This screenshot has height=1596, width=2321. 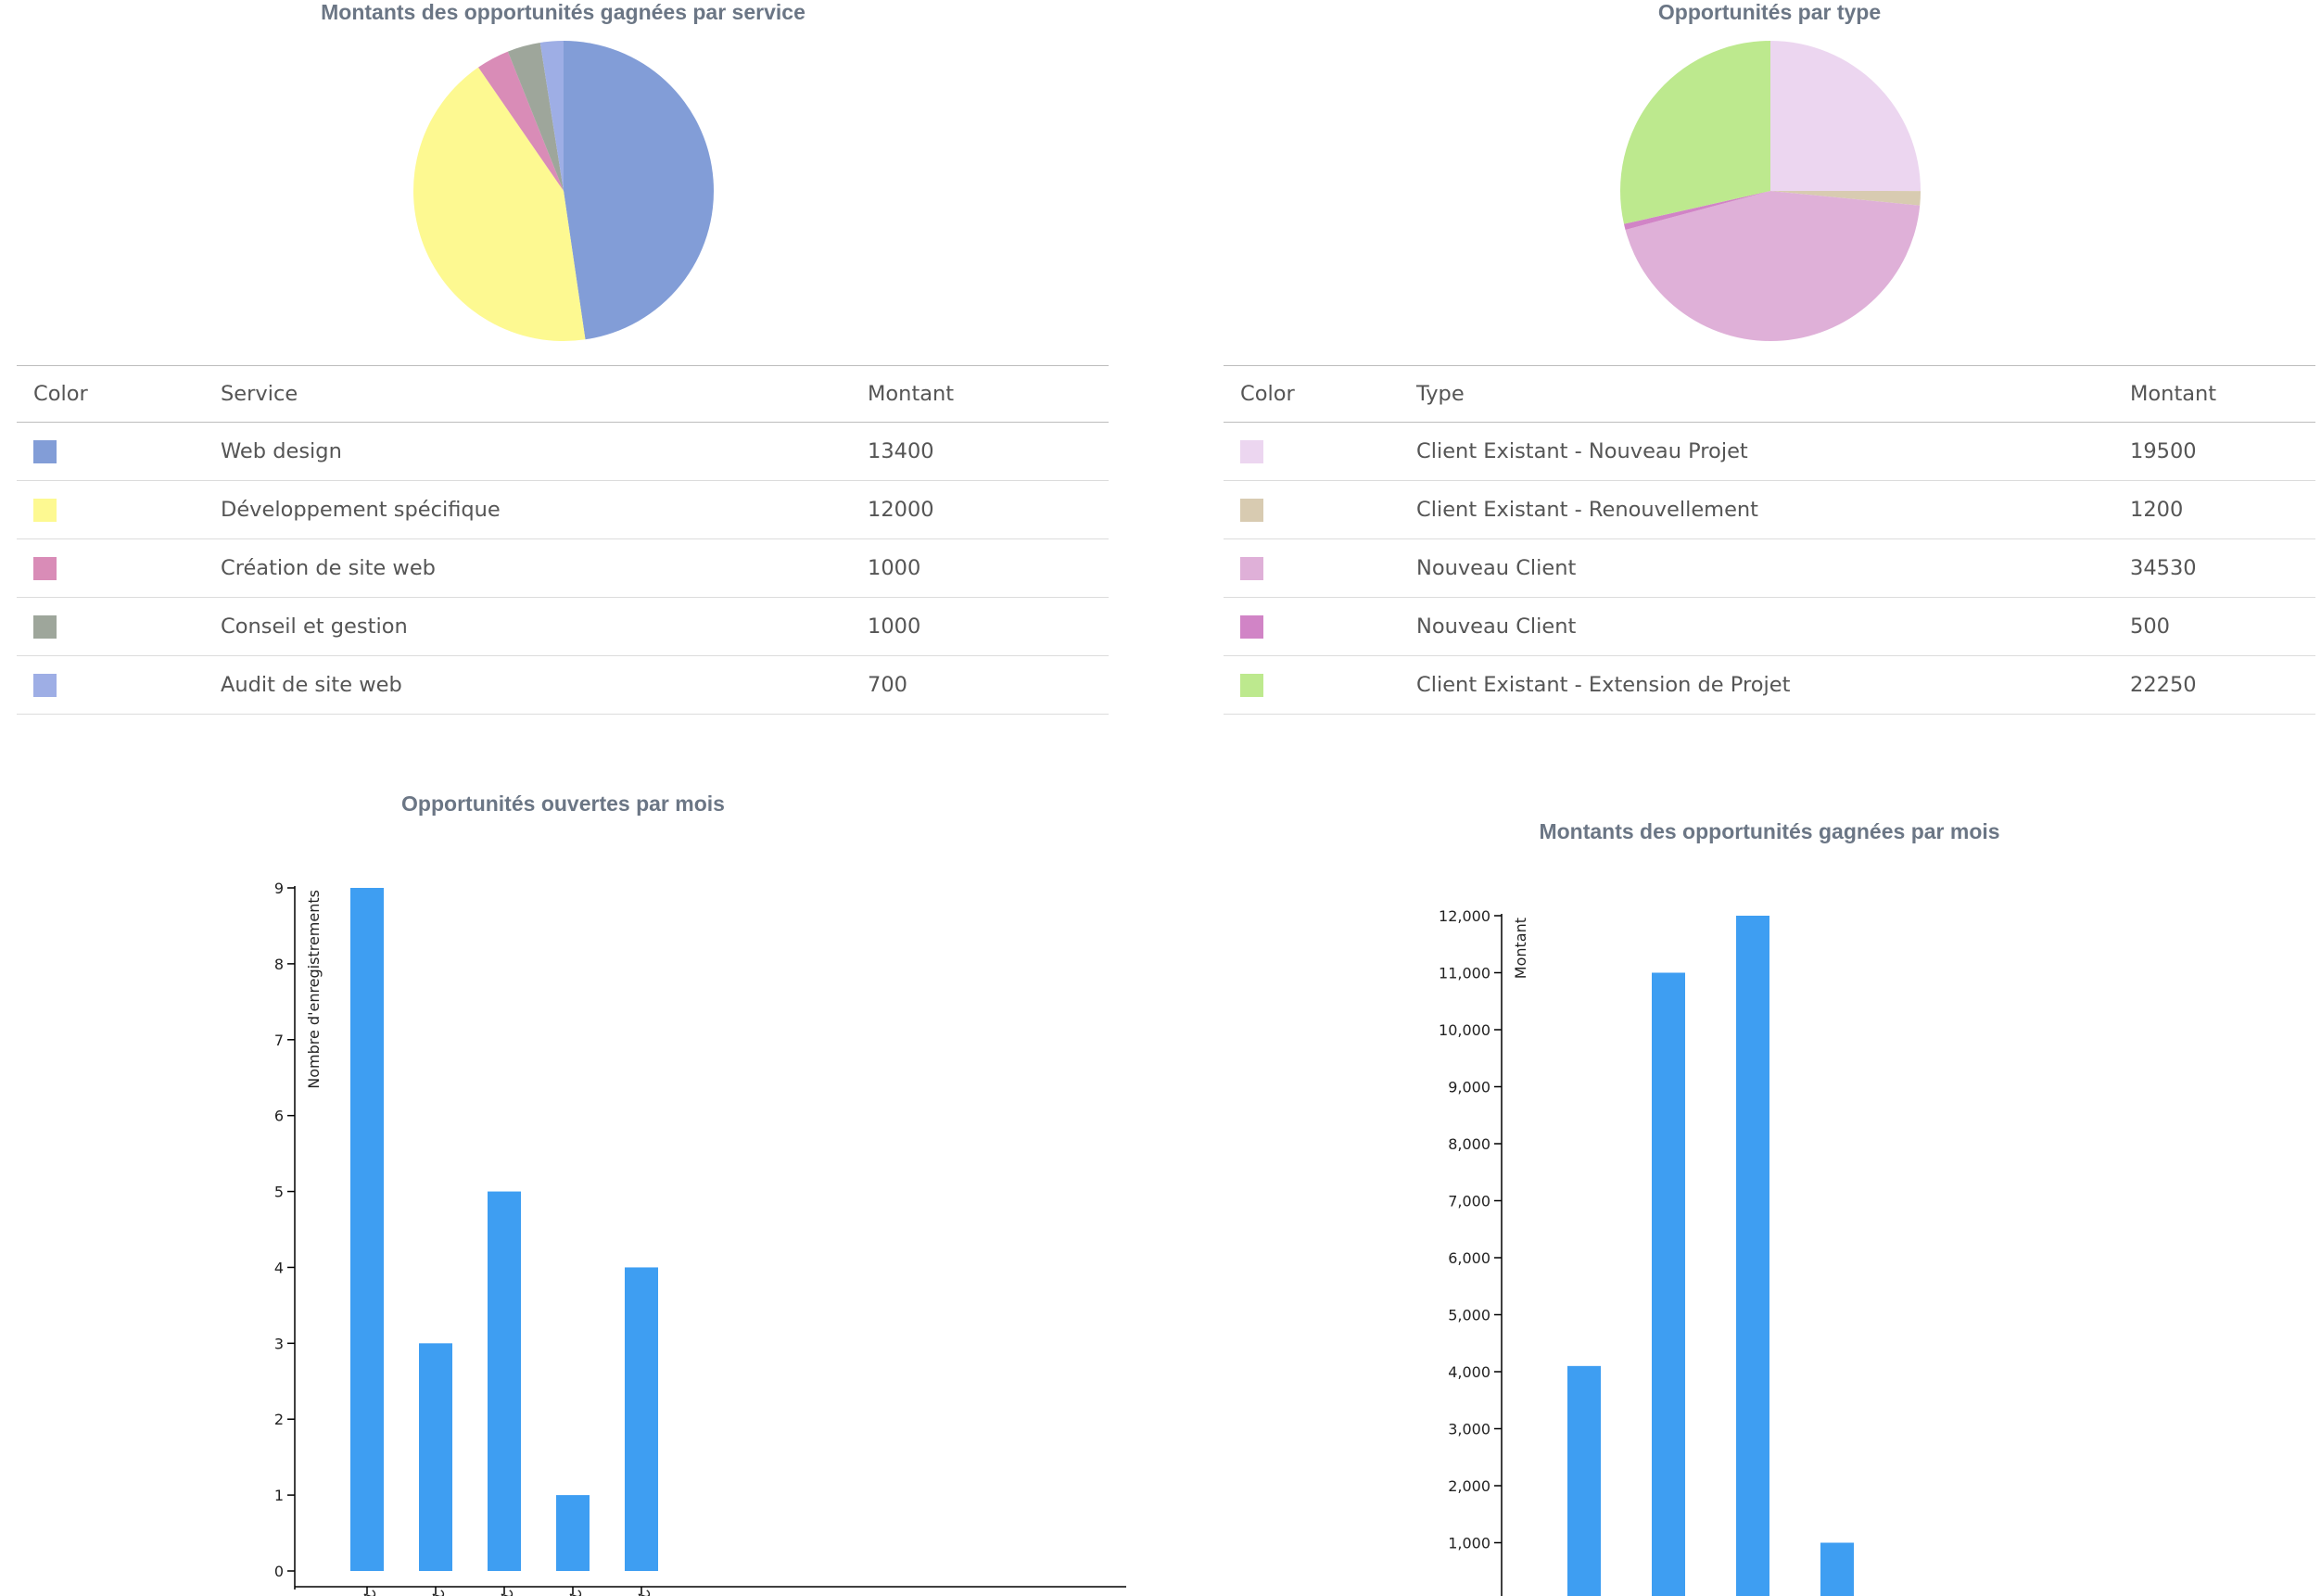 What do you see at coordinates (1520, 949) in the screenshot?
I see `y-axis-label: Montant` at bounding box center [1520, 949].